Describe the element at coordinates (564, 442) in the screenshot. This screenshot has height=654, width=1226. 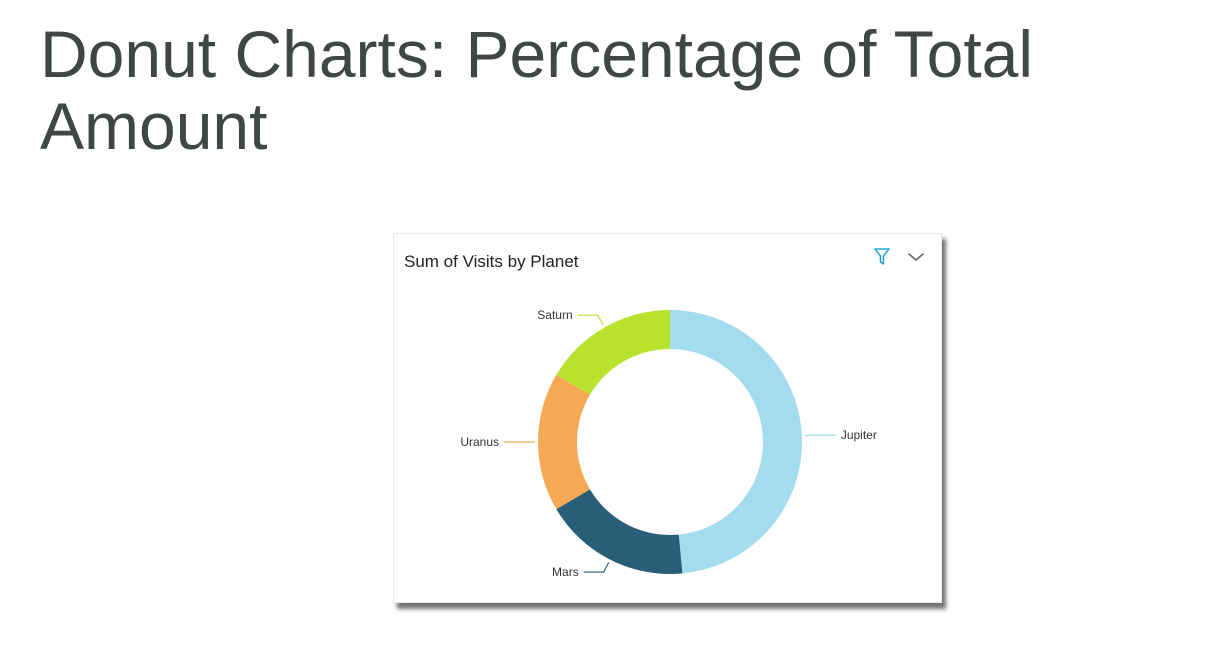
I see `donut-slice-uranus` at that location.